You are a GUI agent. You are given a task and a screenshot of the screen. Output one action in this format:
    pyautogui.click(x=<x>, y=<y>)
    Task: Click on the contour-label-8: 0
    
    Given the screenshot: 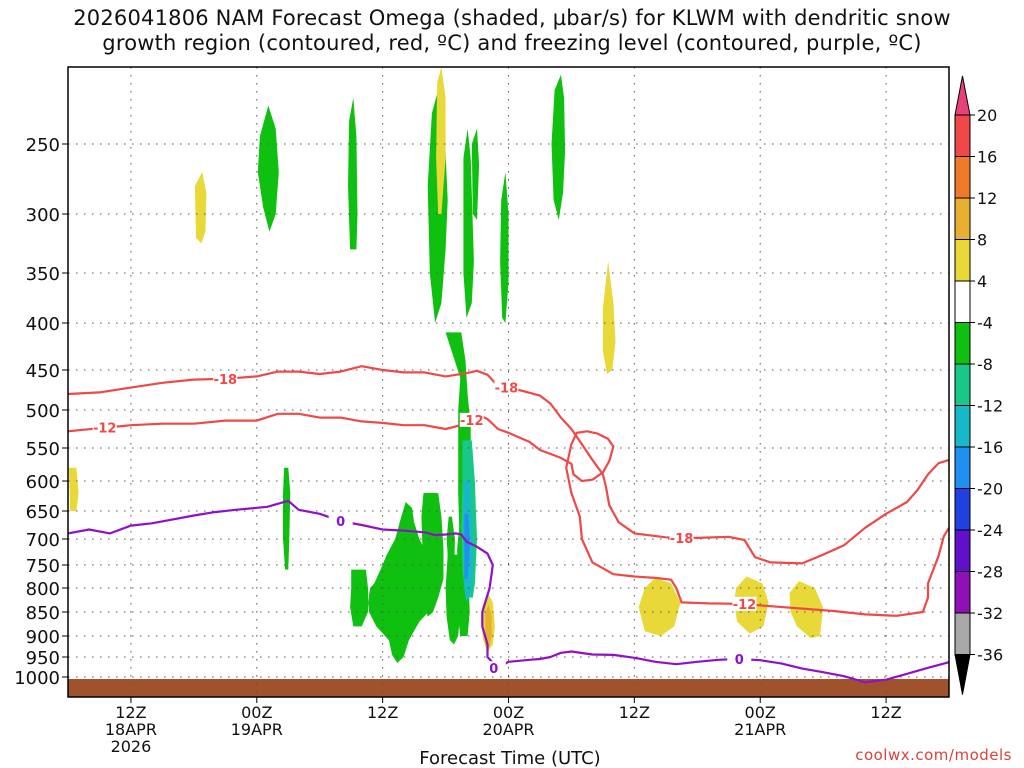 What is the action you would take?
    pyautogui.click(x=739, y=660)
    